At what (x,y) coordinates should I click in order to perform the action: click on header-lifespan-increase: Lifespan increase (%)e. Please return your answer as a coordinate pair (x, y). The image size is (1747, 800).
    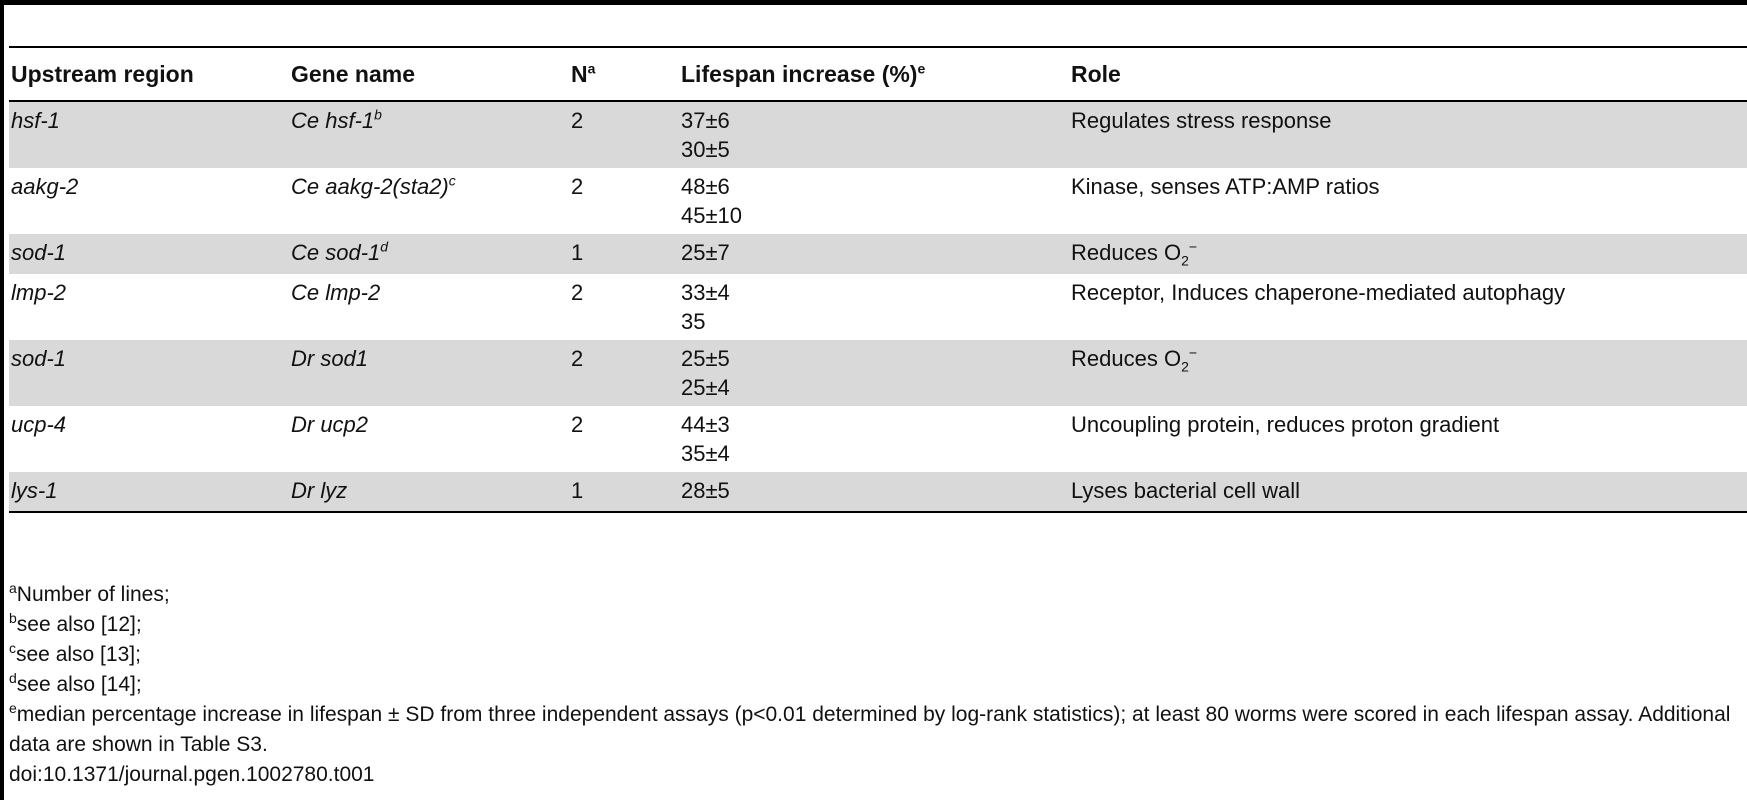
    Looking at the image, I should click on (803, 73).